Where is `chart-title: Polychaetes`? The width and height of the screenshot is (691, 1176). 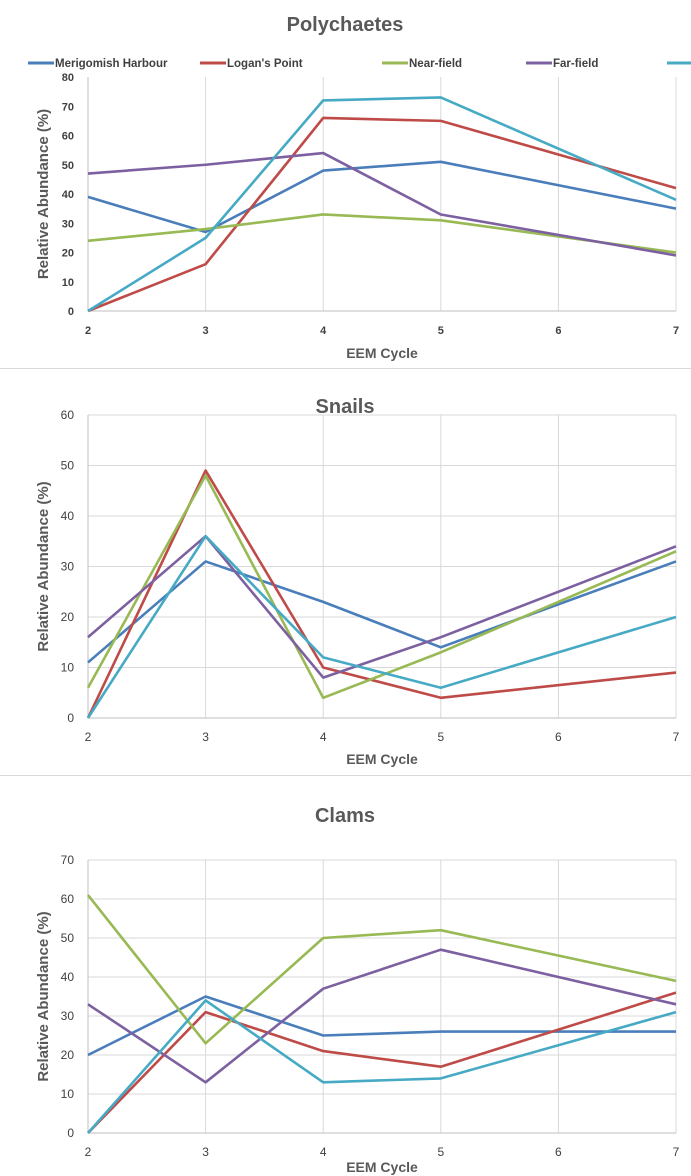 chart-title: Polychaetes is located at coordinates (345, 25).